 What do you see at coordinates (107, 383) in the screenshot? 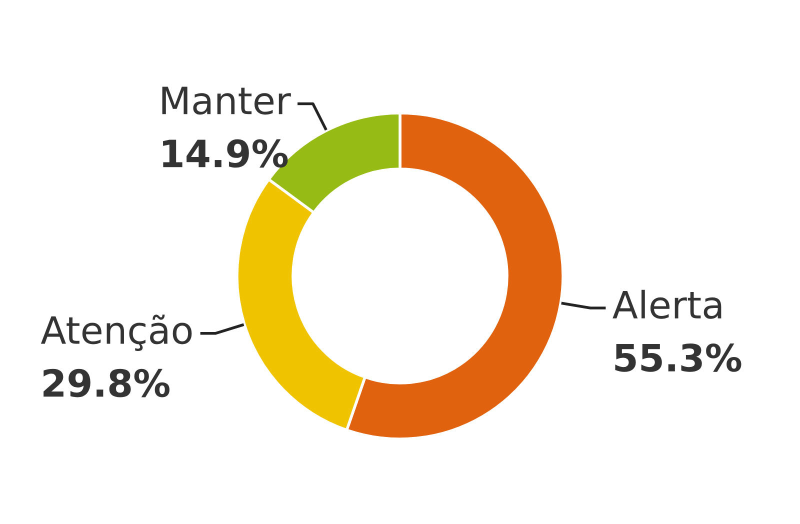
I see `data-label: 29.8%` at bounding box center [107, 383].